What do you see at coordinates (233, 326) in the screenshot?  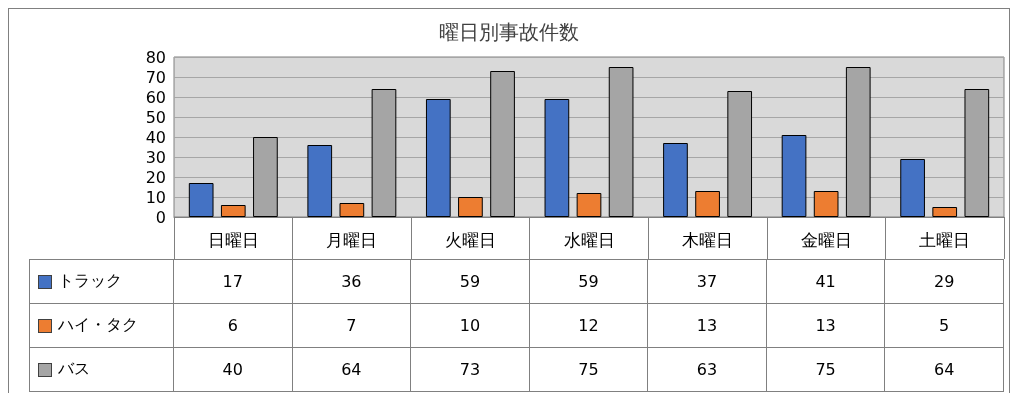 I see `data-label: 6` at bounding box center [233, 326].